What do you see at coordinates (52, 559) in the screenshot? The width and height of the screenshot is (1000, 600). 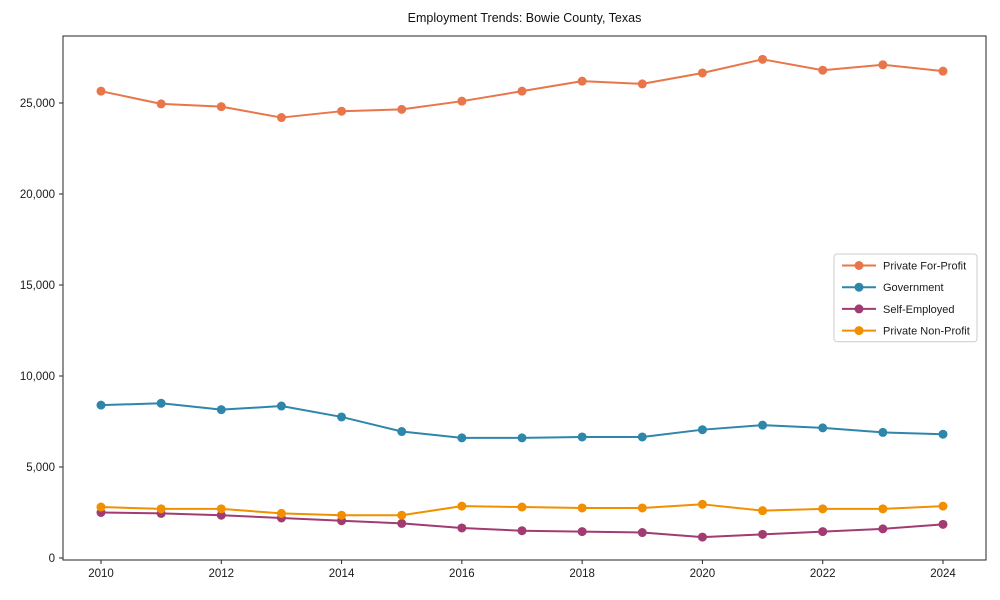 I see `y-tick-label: 0` at bounding box center [52, 559].